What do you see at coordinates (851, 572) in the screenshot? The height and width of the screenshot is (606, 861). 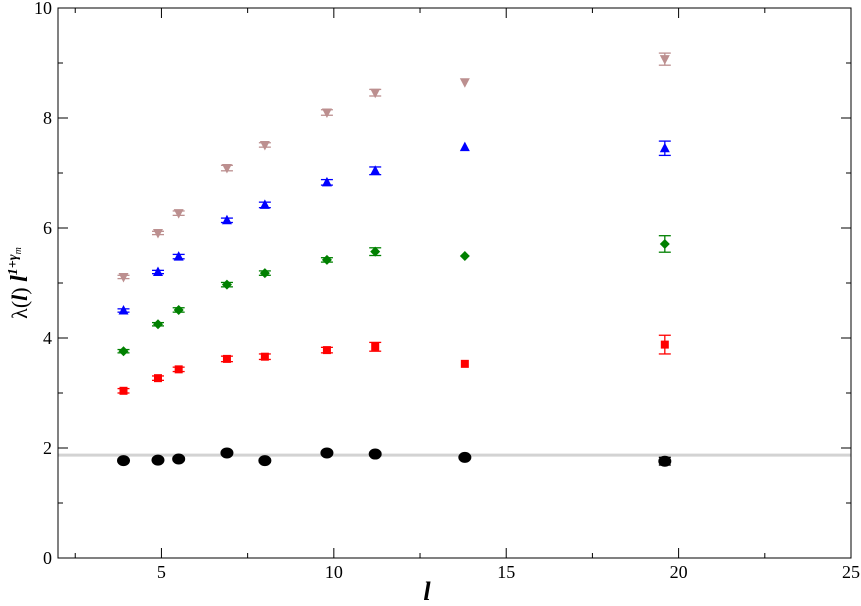 I see `x-tick-label: 25` at bounding box center [851, 572].